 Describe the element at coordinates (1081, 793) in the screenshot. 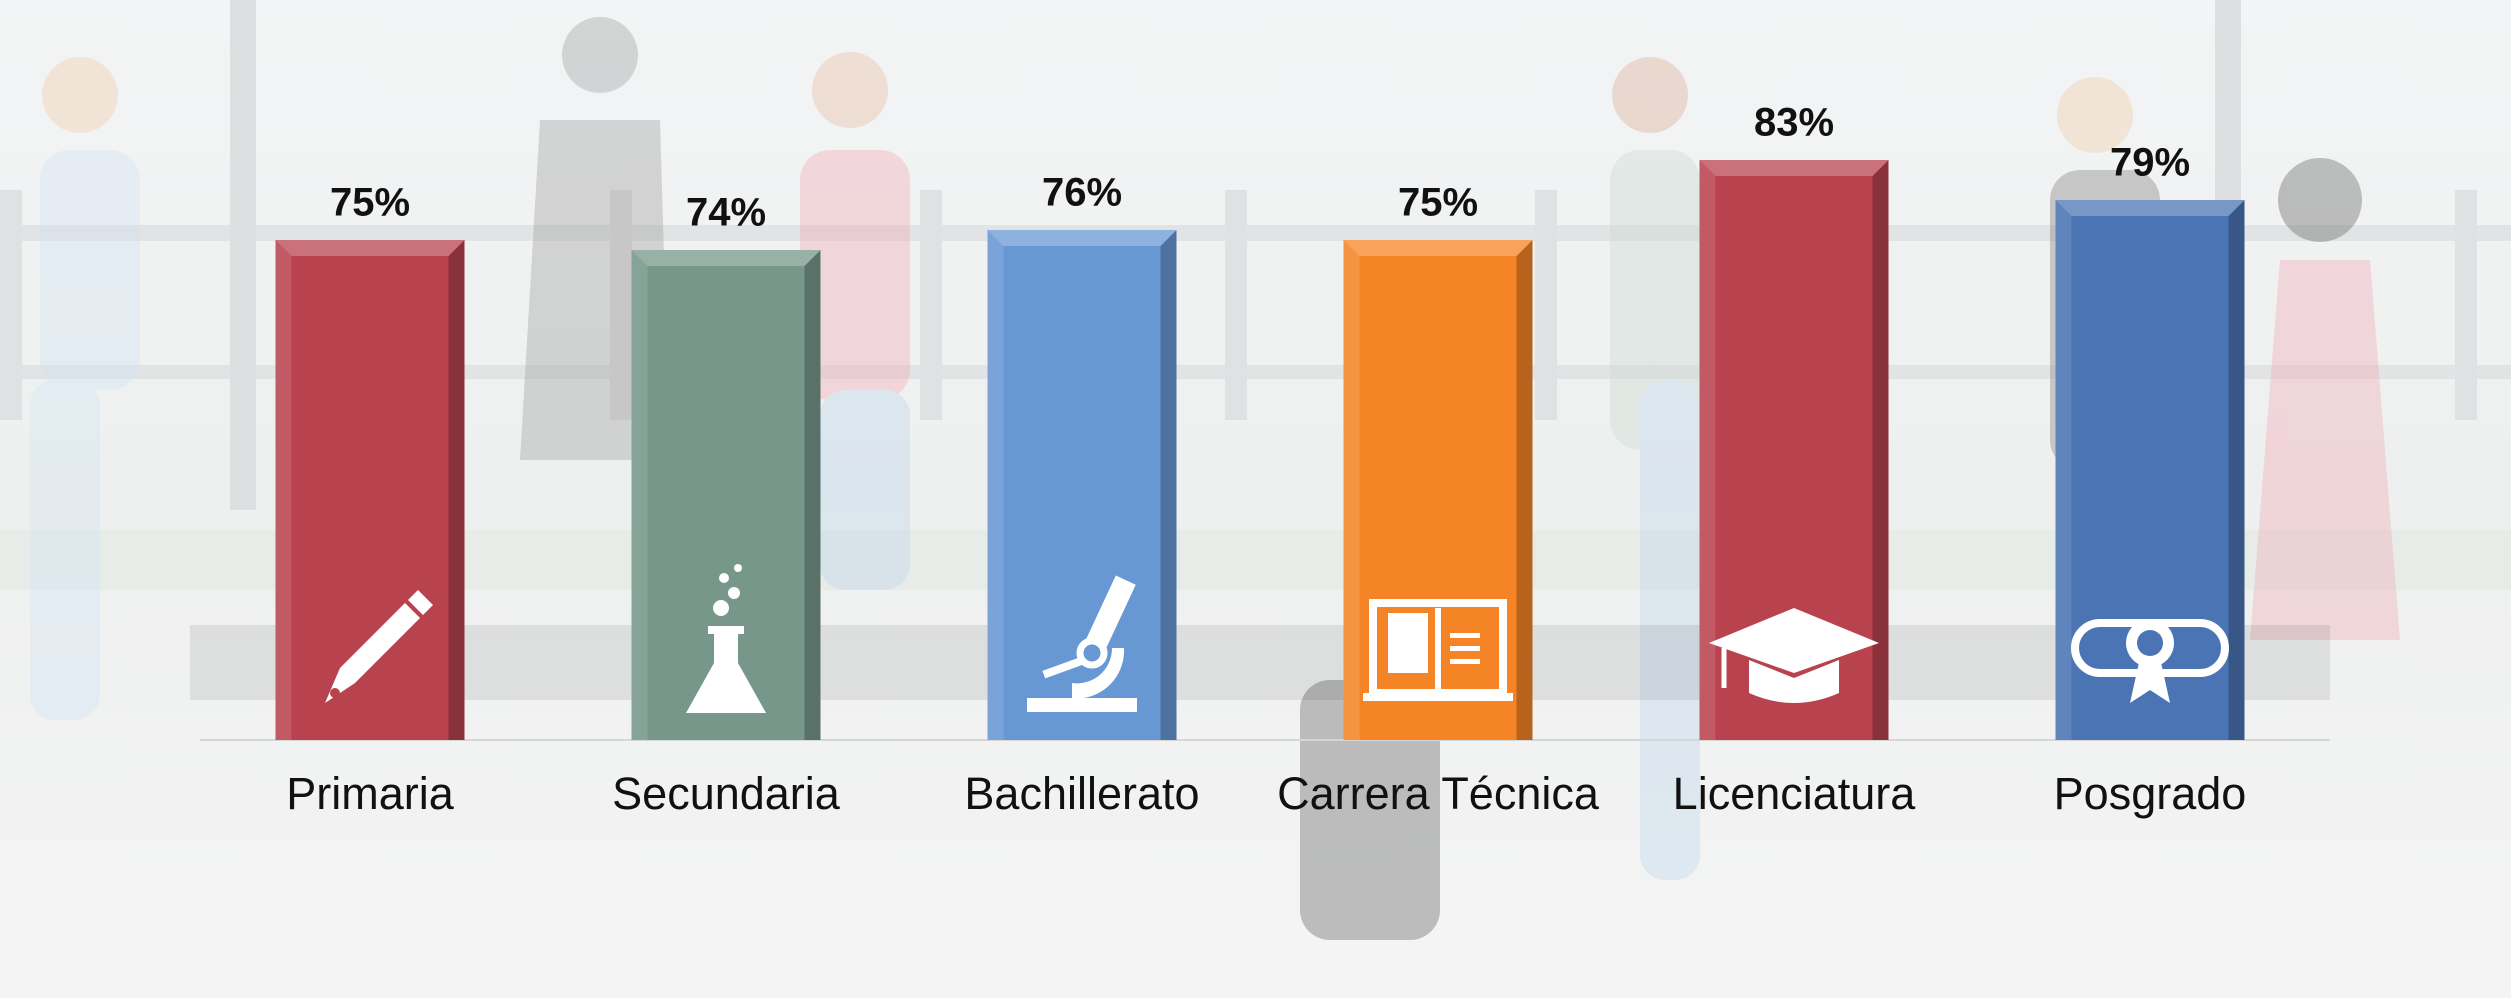

I see `x-tick-label: Bachillerato` at that location.